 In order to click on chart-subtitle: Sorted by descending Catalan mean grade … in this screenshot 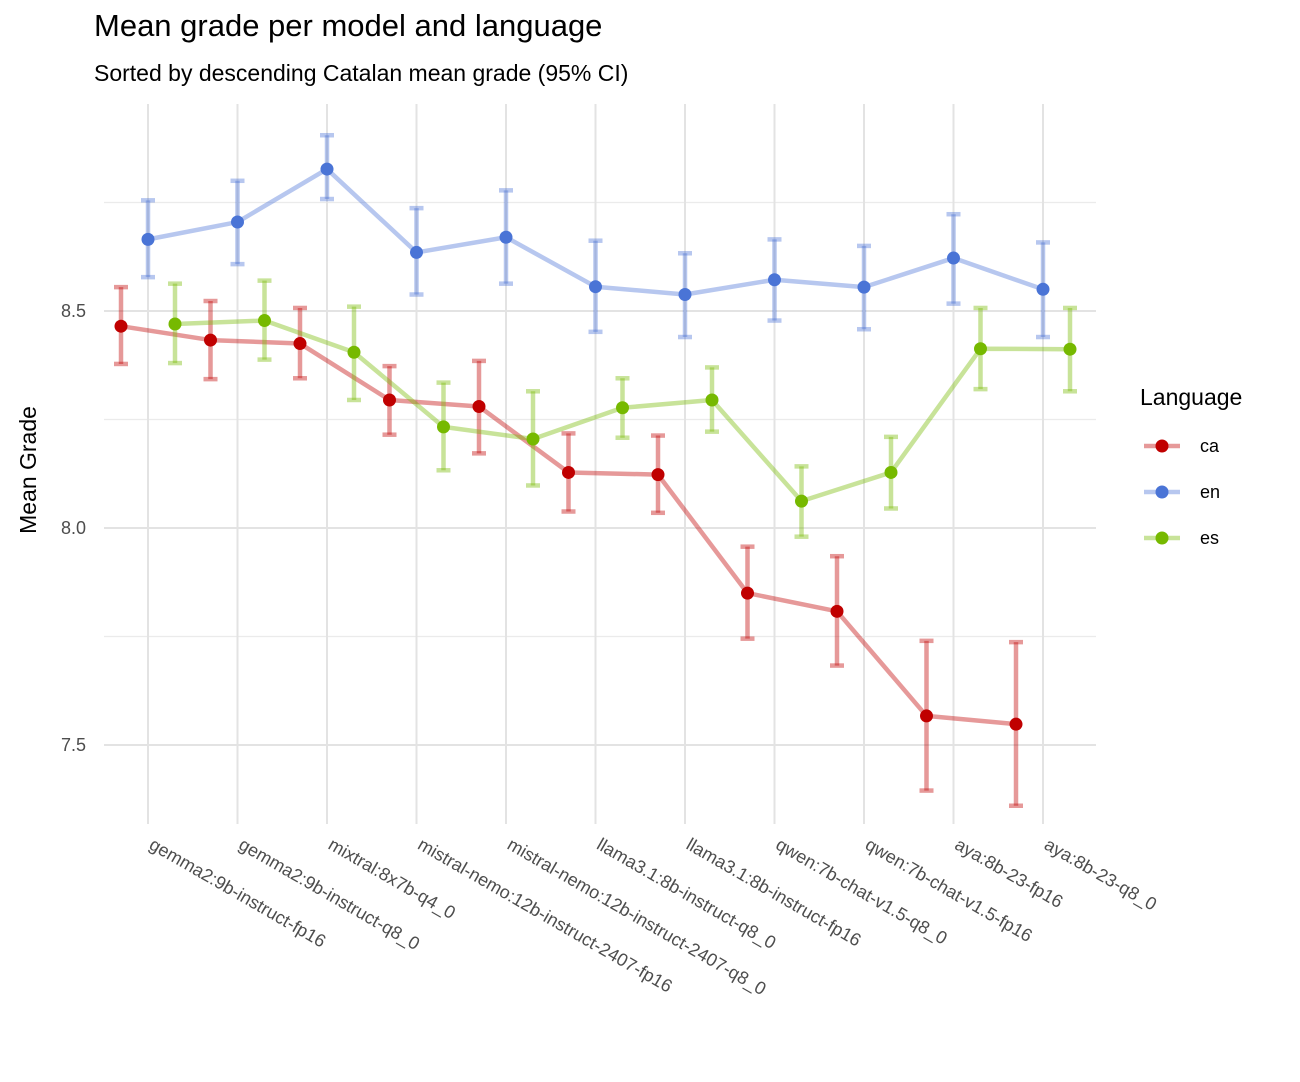, I will do `click(361, 73)`.